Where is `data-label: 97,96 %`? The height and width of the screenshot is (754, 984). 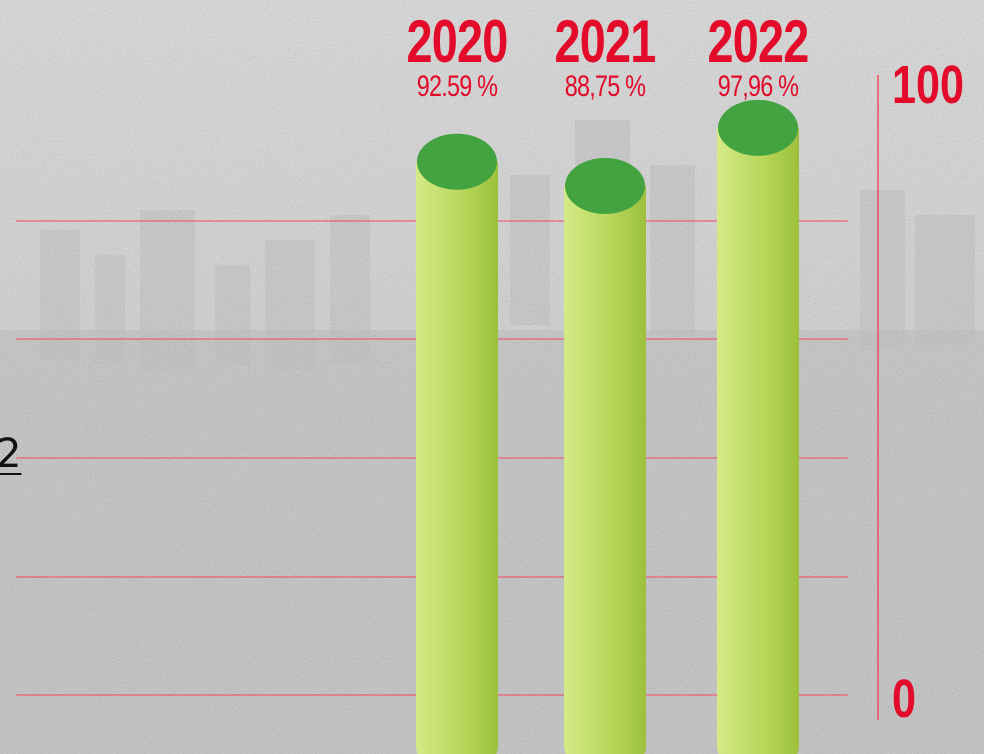
data-label: 97,96 % is located at coordinates (758, 86).